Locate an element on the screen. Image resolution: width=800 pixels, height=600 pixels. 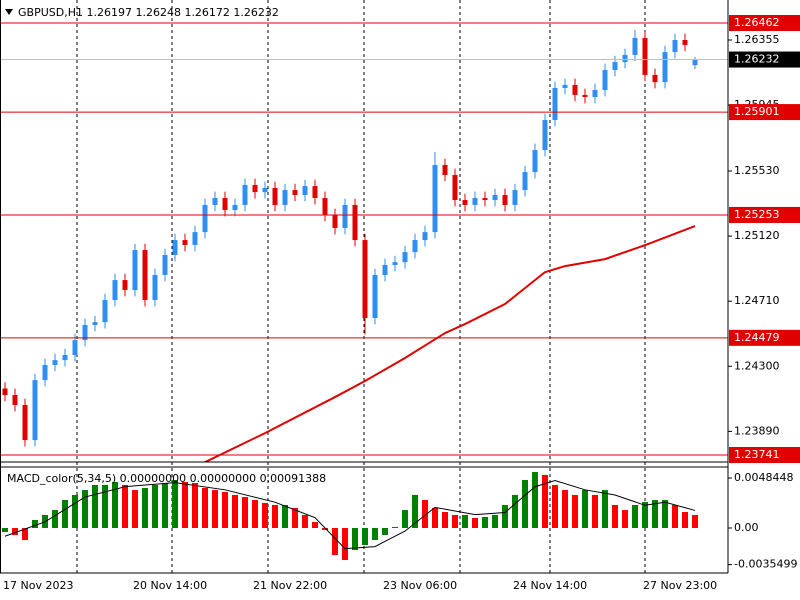
level-box is located at coordinates (764, 214).